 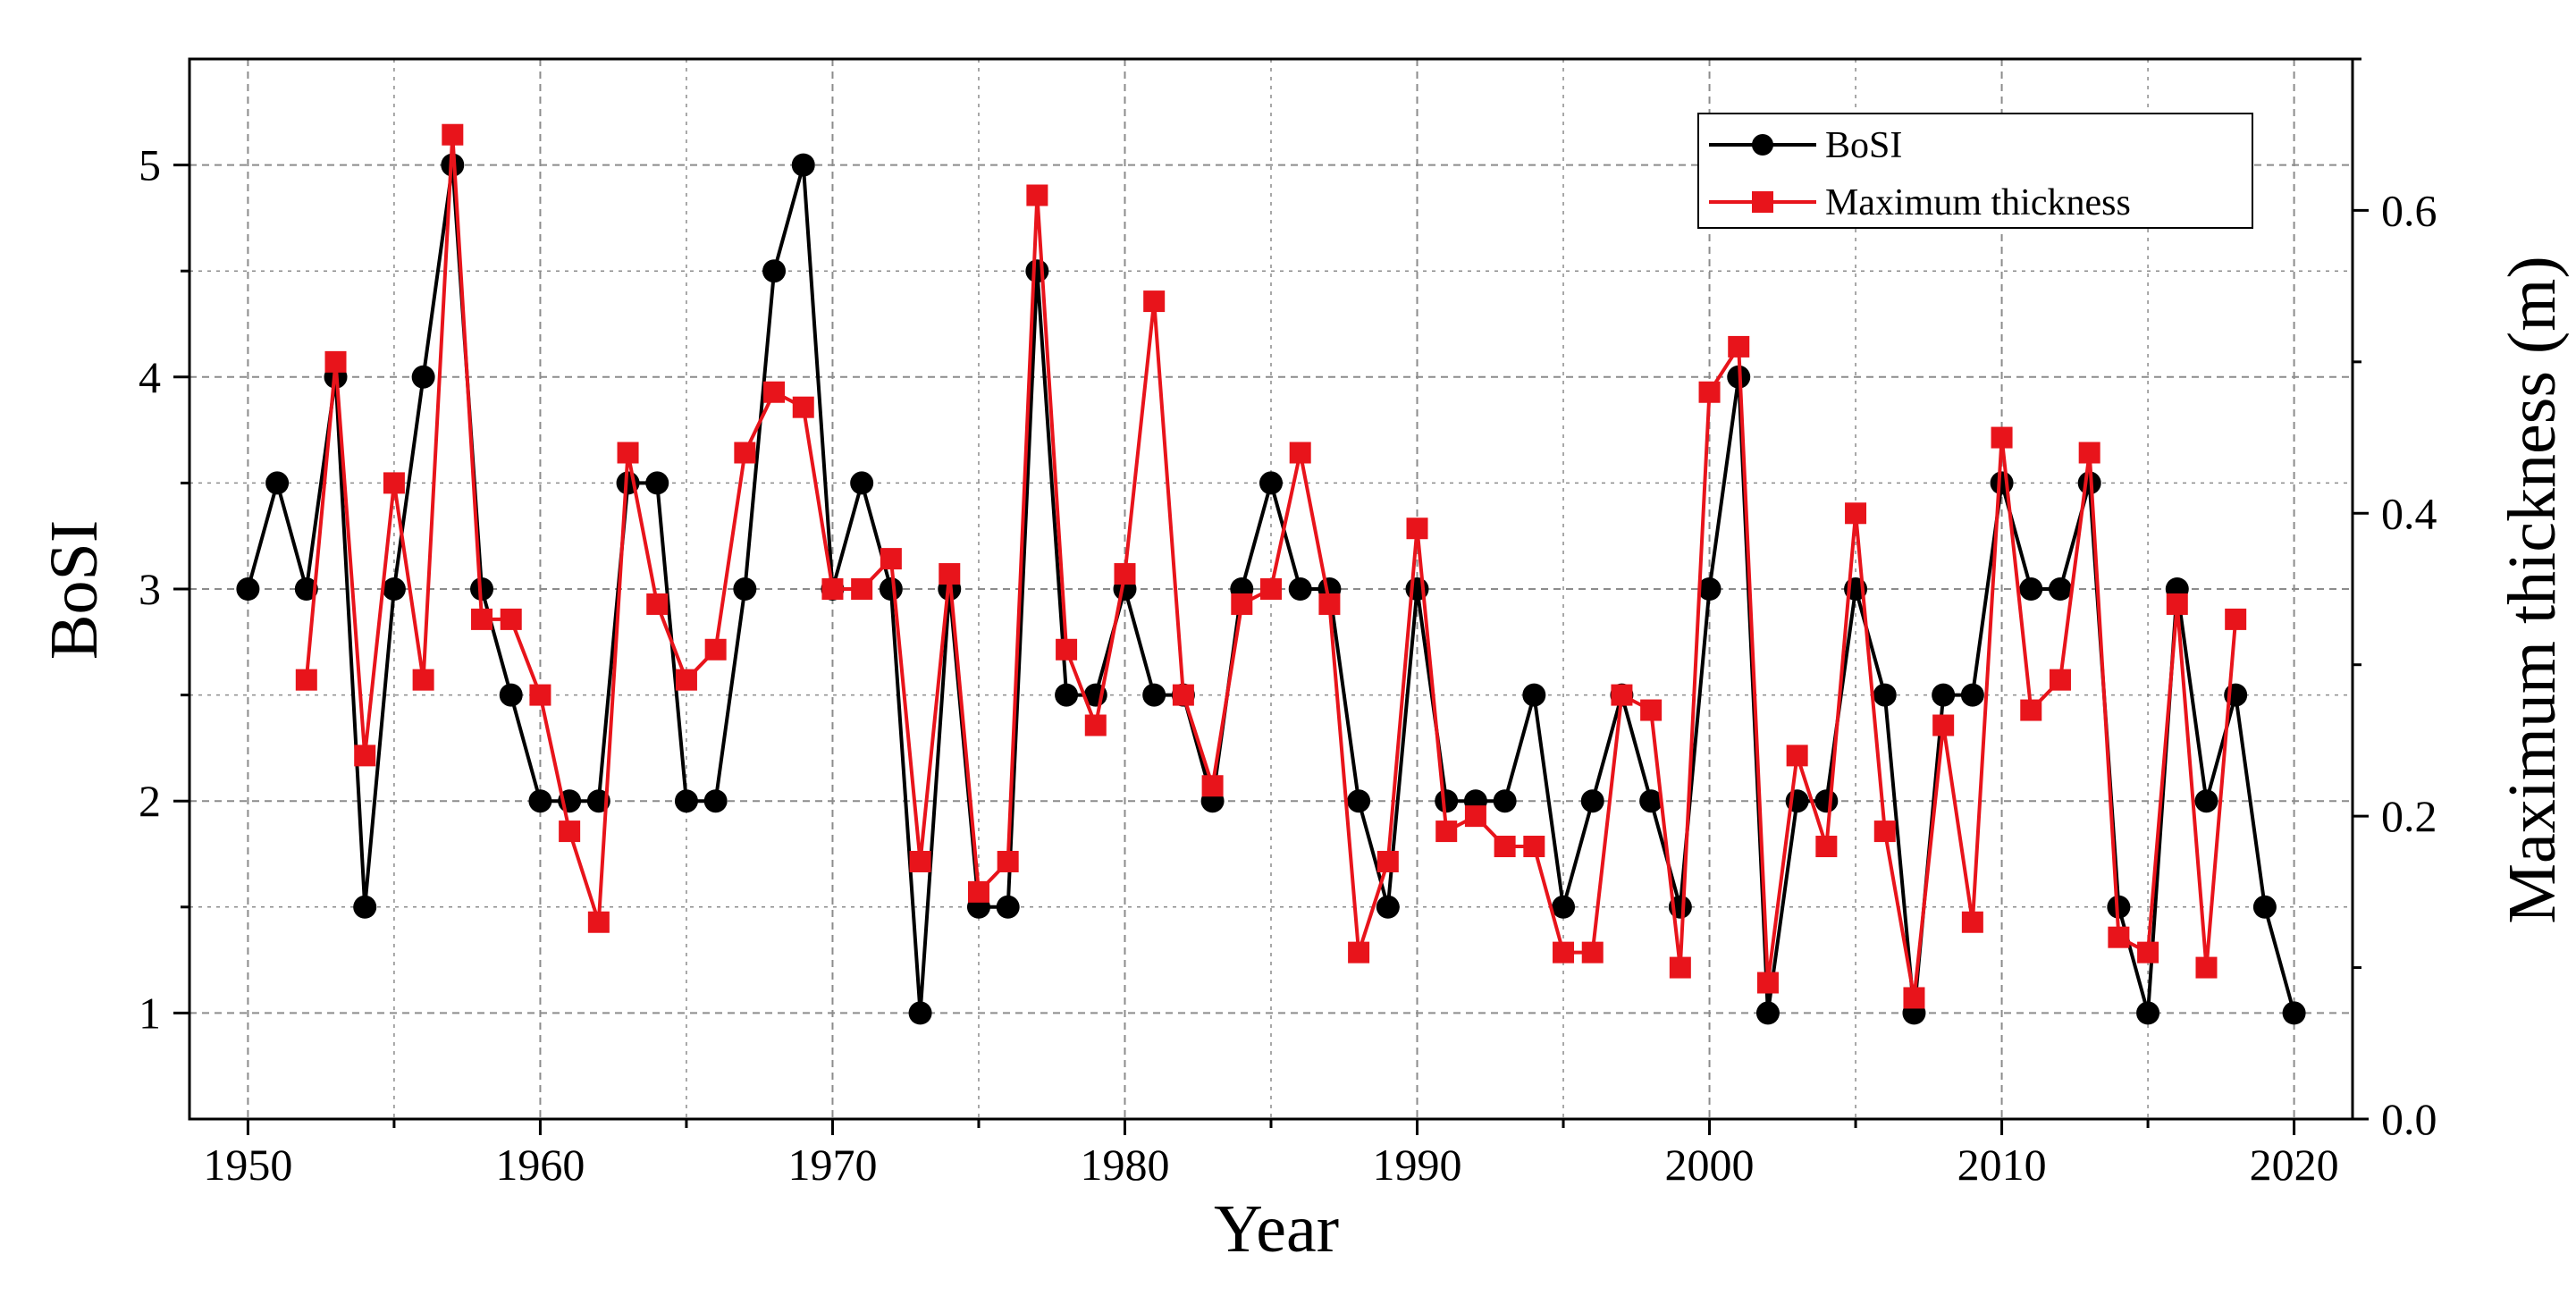 I want to click on y2-tick-label: 0.6, so click(x=2409, y=210).